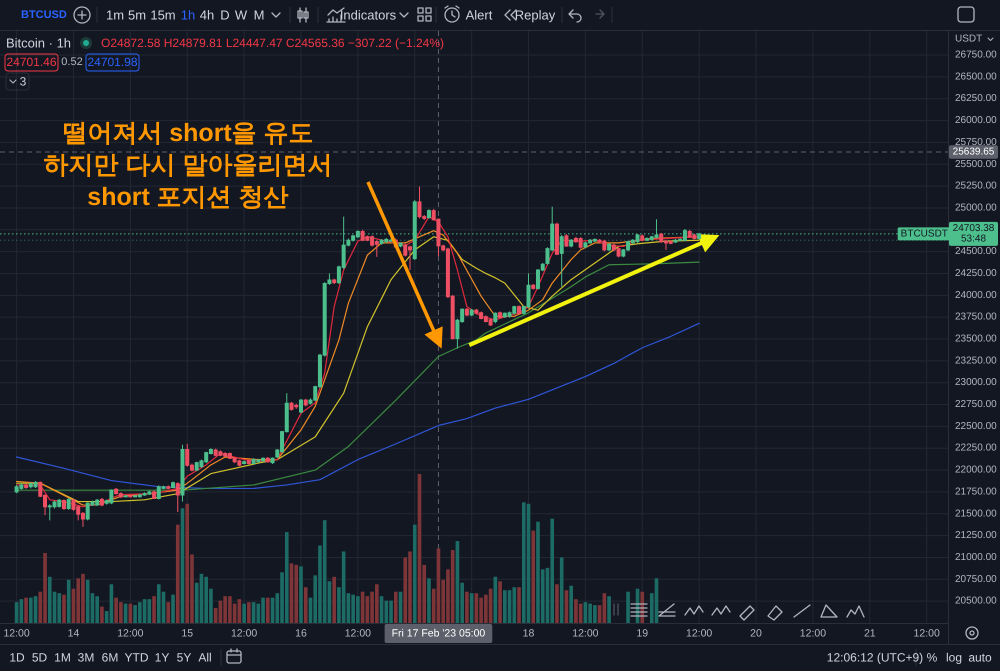  I want to click on x-tick-label: 21, so click(870, 634).